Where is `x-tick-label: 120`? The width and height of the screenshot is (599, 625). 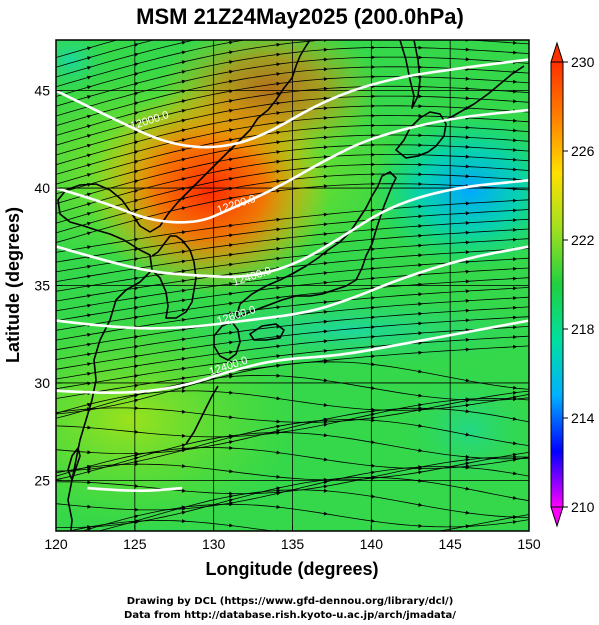 x-tick-label: 120 is located at coordinates (56, 544).